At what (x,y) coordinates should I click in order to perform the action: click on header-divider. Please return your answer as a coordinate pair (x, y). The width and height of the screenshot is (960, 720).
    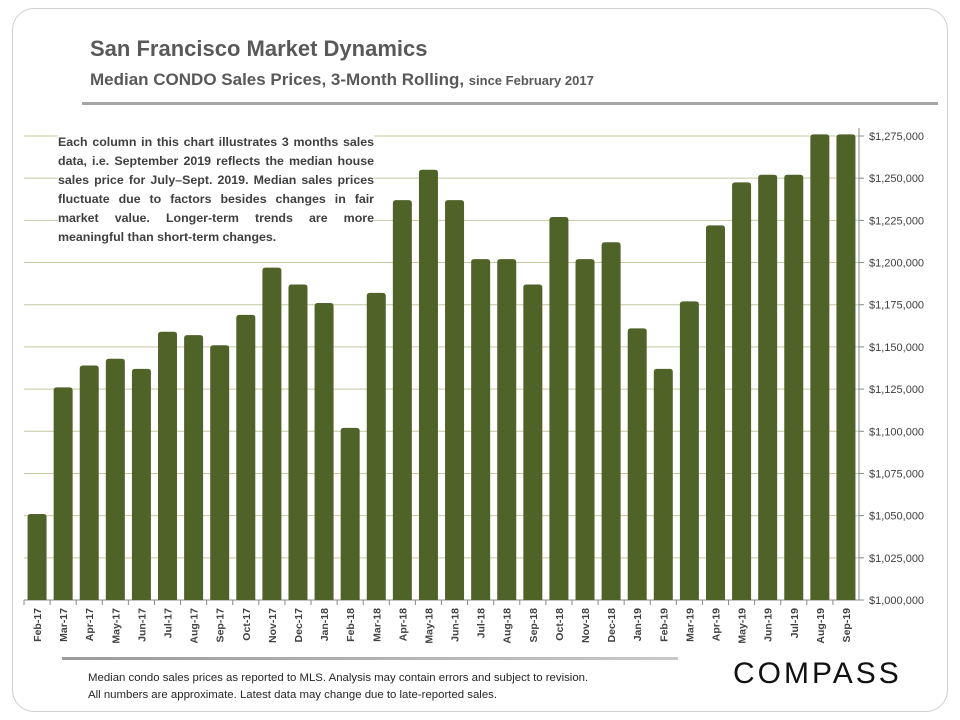
    Looking at the image, I should click on (510, 103).